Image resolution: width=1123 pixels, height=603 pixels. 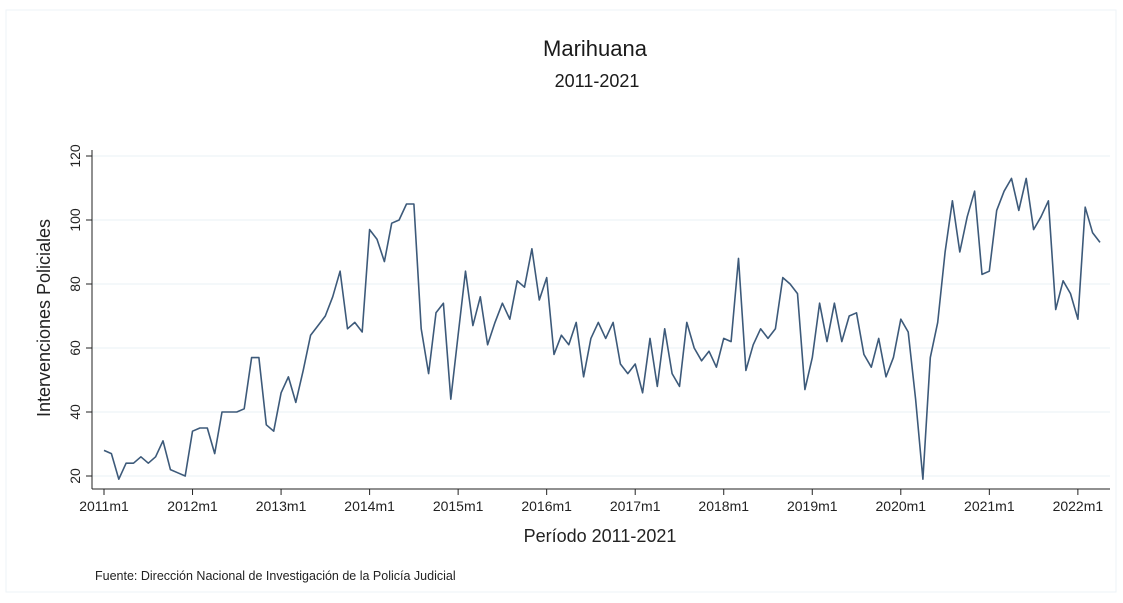 What do you see at coordinates (812, 506) in the screenshot?
I see `x-tick-label: 2019m1` at bounding box center [812, 506].